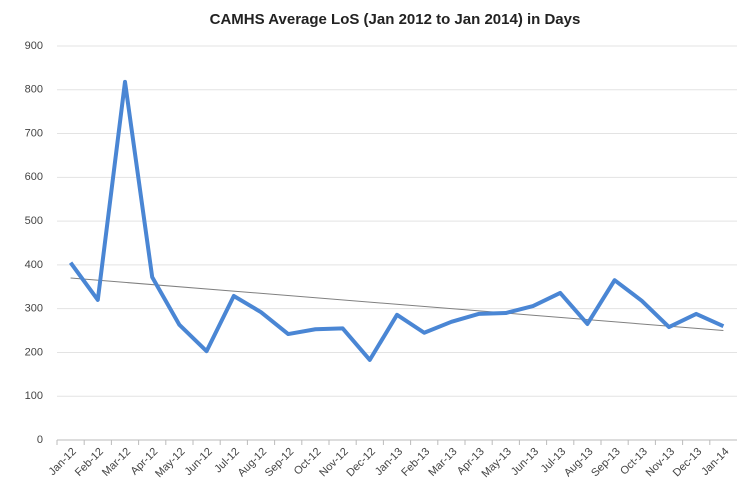  Describe the element at coordinates (40, 440) in the screenshot. I see `y-tick-label: 0` at that location.